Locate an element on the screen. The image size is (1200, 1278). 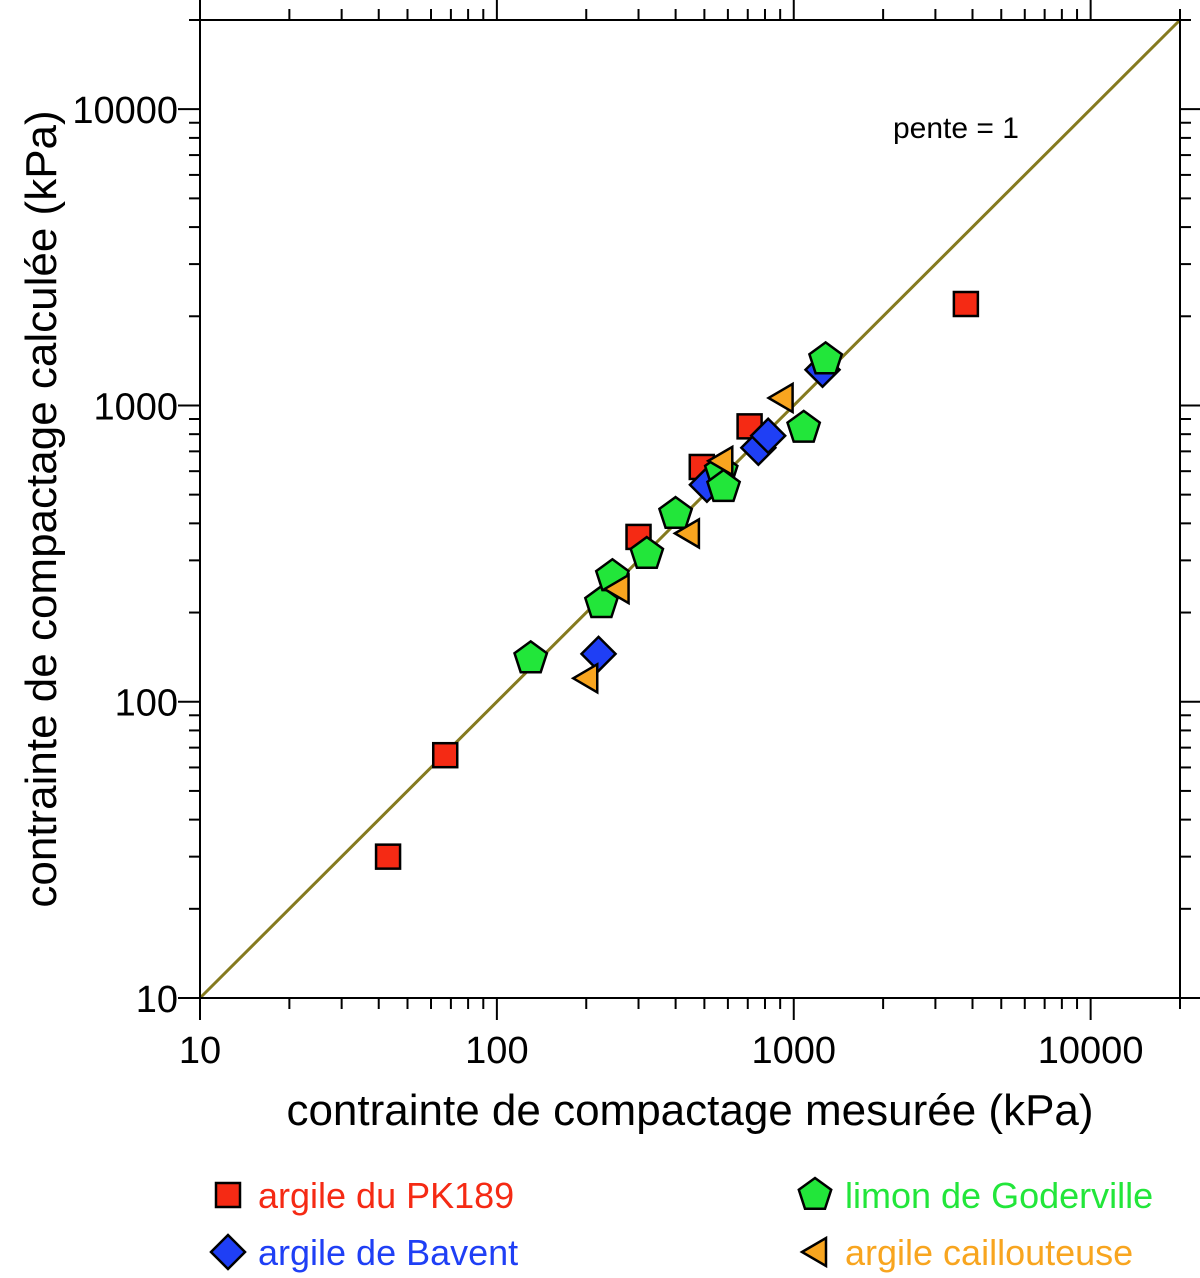
y-tick-labels: 10 100 1000 10000 is located at coordinates (125, 555).